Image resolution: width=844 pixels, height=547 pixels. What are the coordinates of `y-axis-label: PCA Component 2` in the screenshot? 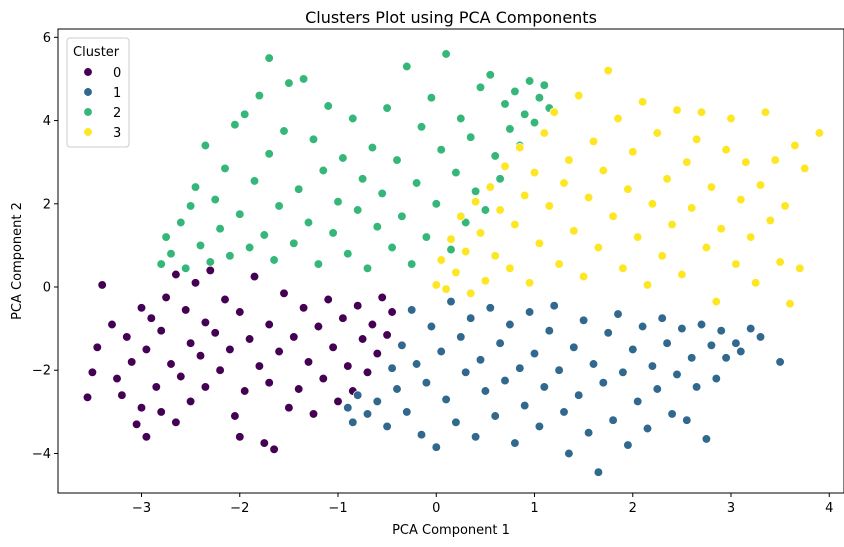 It's located at (17, 261).